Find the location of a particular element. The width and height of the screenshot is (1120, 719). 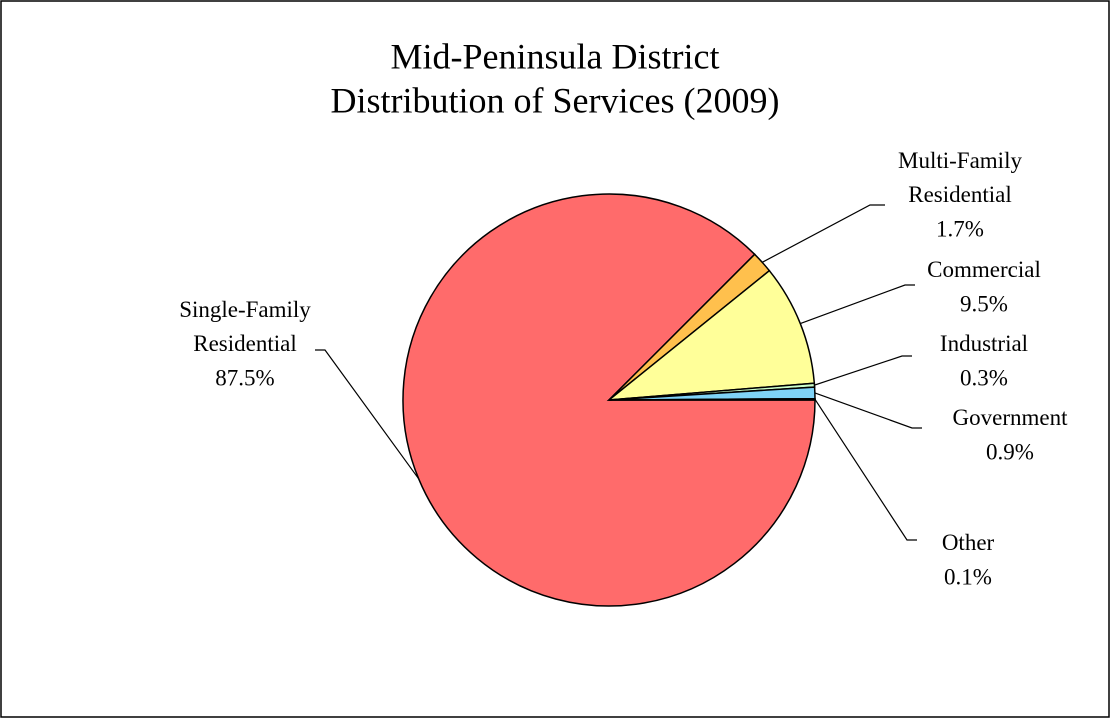

slice-label: Single-Family Residential is located at coordinates (245, 326).